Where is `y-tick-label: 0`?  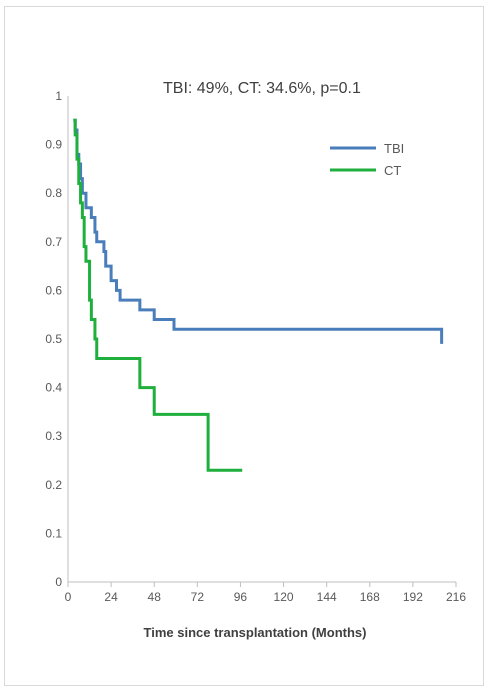
y-tick-label: 0 is located at coordinates (58, 582).